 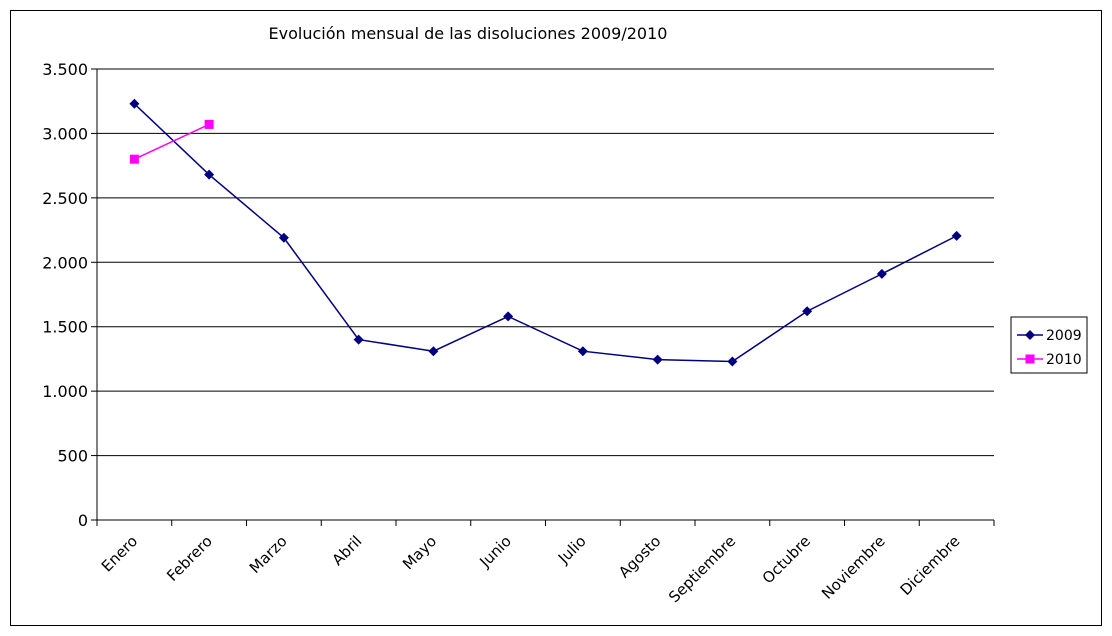 What do you see at coordinates (639, 556) in the screenshot?
I see `x-tick-label: Agosto` at bounding box center [639, 556].